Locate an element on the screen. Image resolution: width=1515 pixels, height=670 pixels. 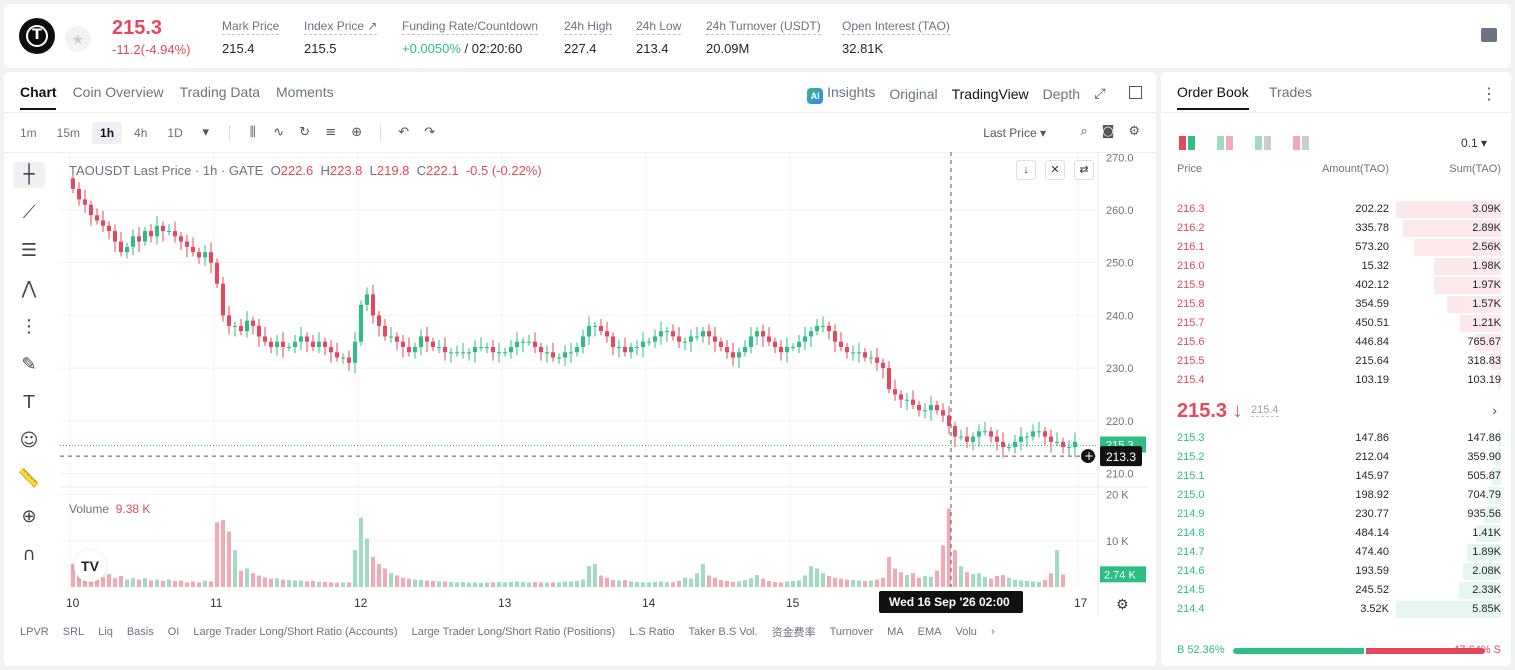
bid-row: 214.9 230.77 935.56 is located at coordinates (1336, 514).